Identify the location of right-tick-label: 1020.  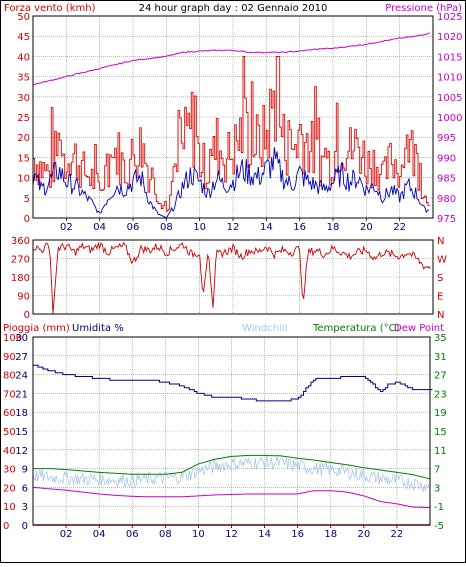
(449, 37).